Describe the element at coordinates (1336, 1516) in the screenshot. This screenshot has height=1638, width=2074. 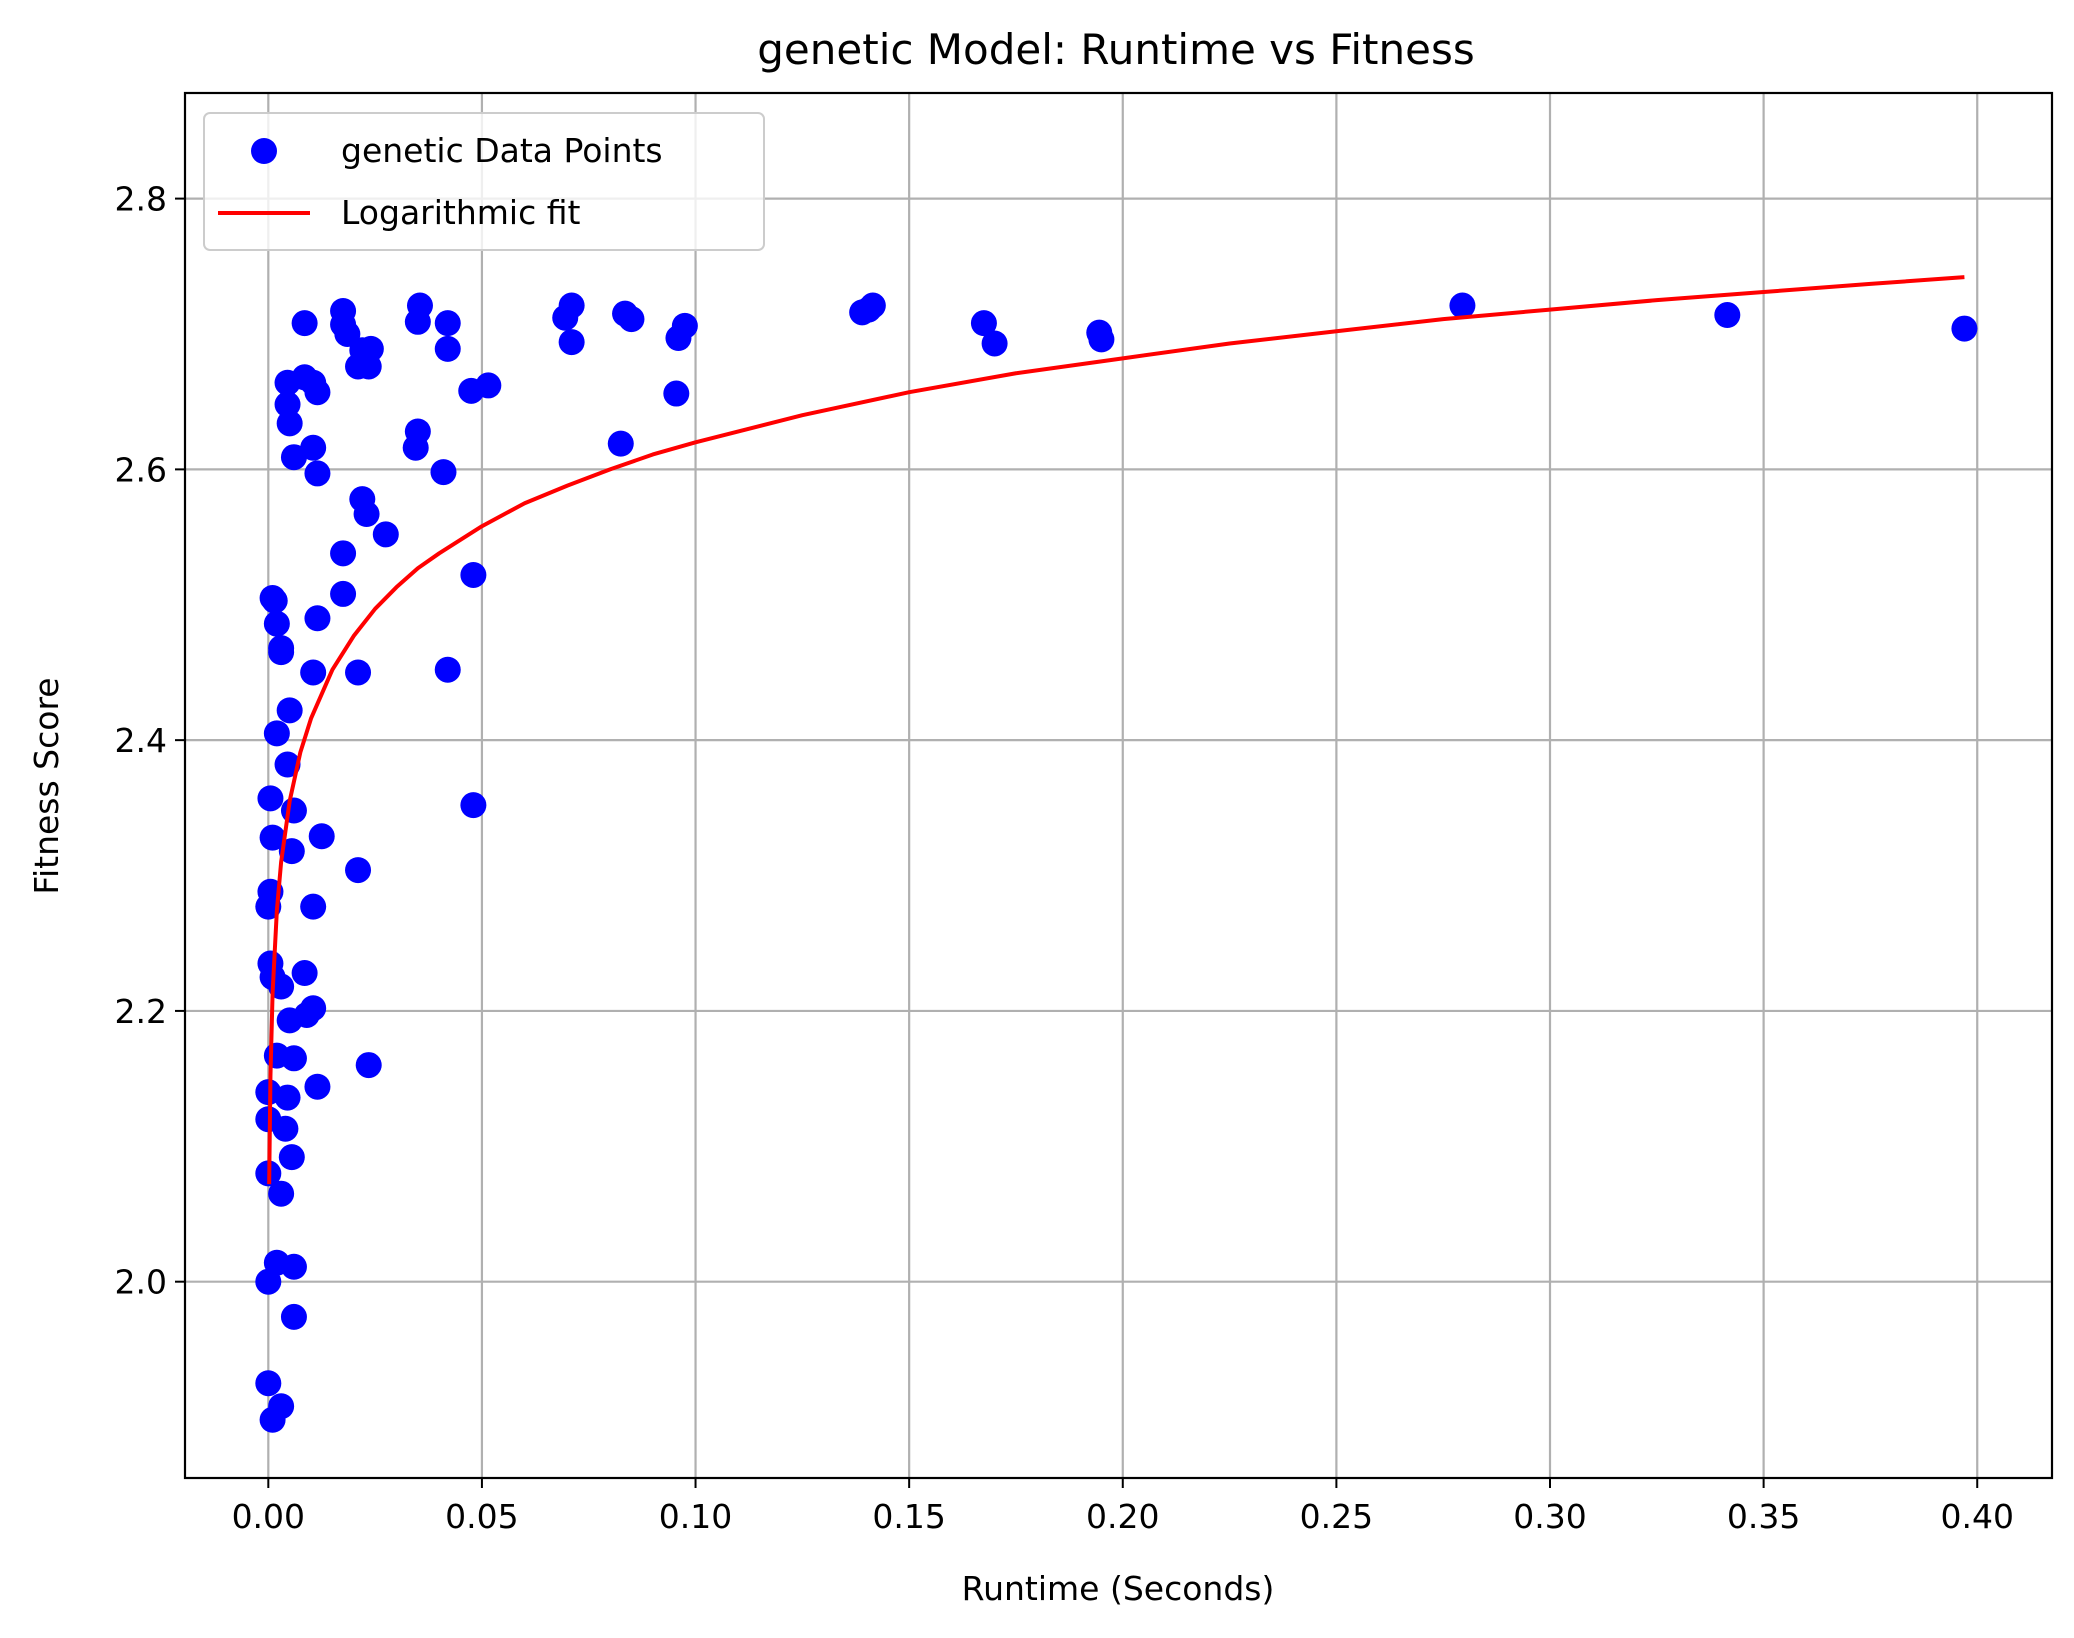
I see `x-tick-label: 0.25` at that location.